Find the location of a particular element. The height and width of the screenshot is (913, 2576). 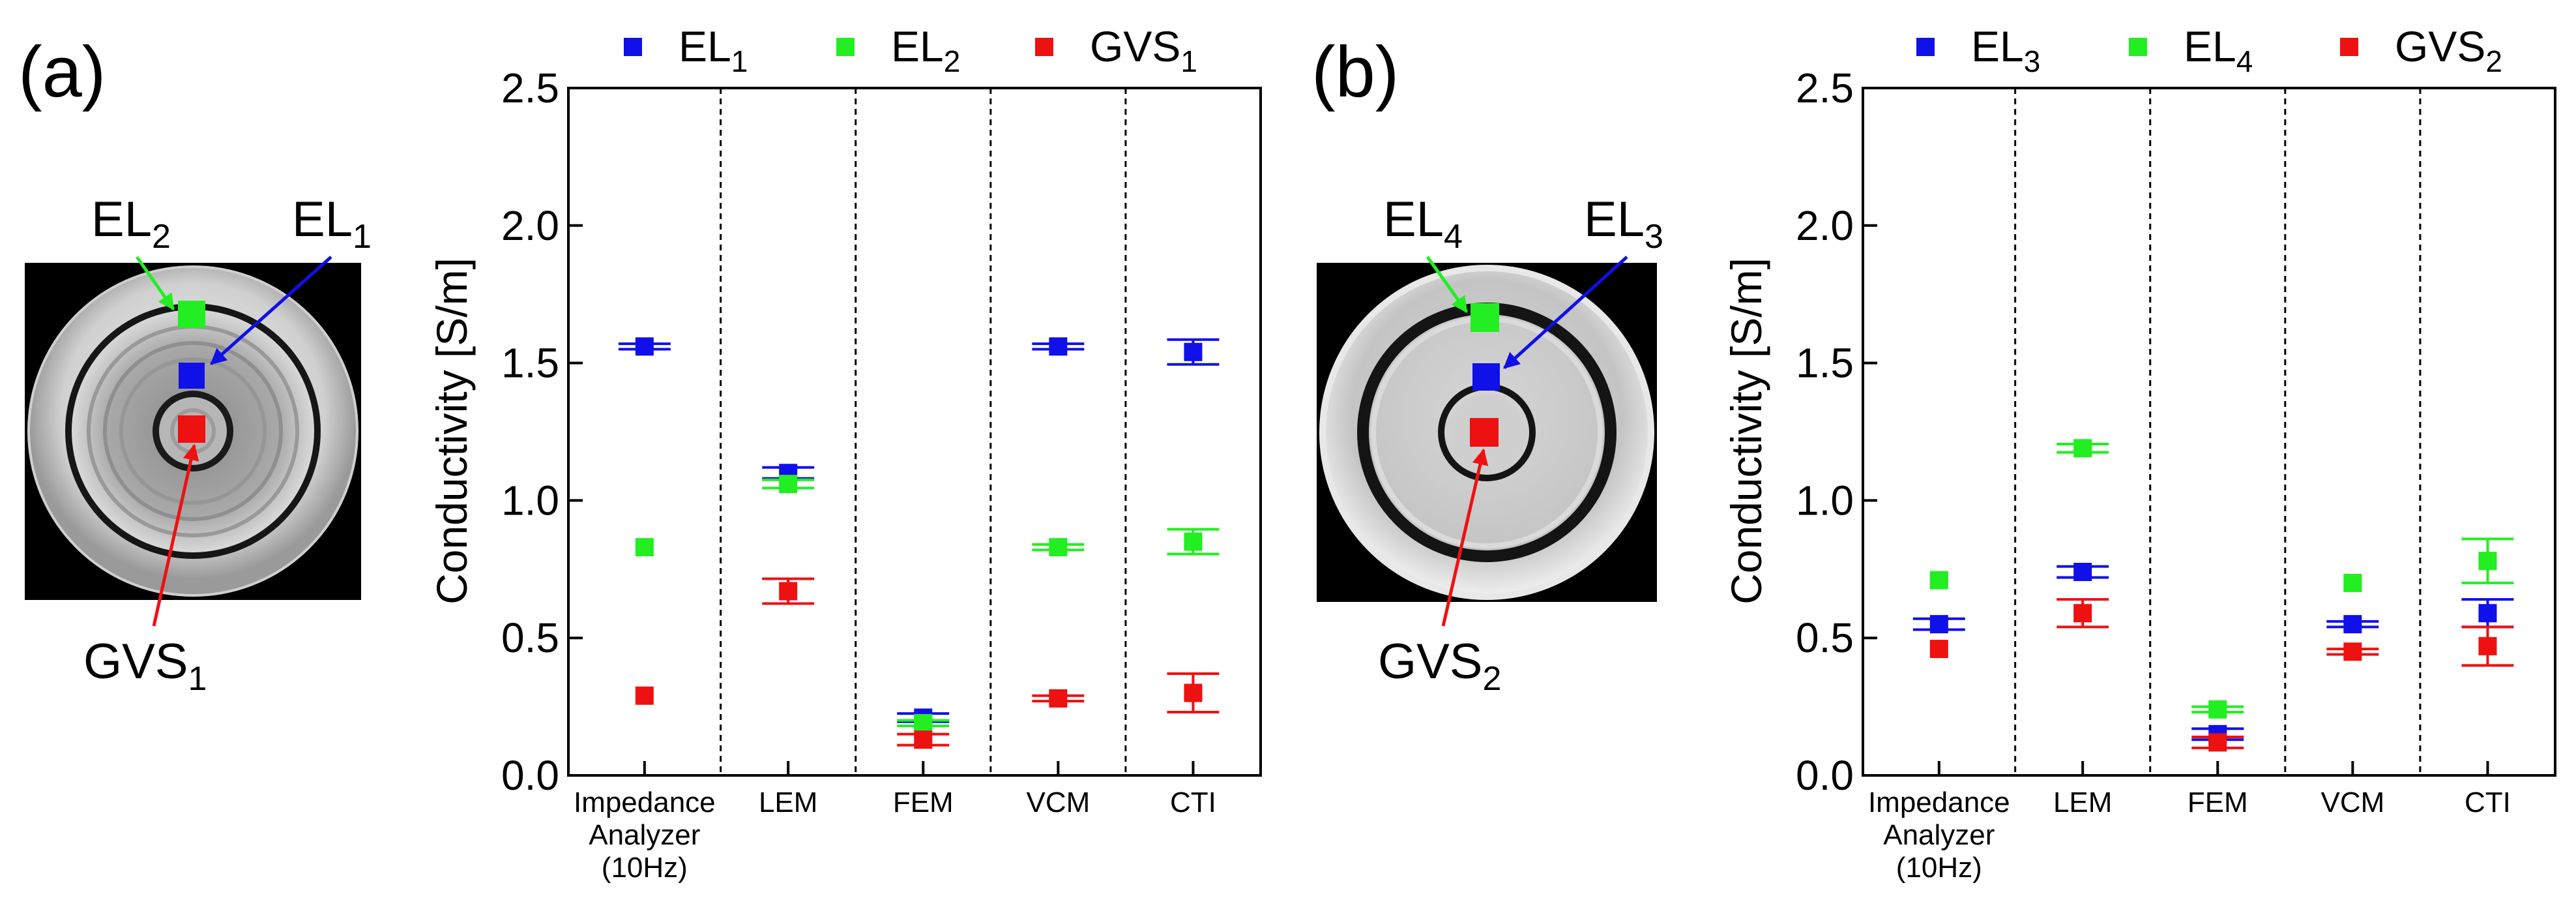

el3-marker-square is located at coordinates (1486, 377).